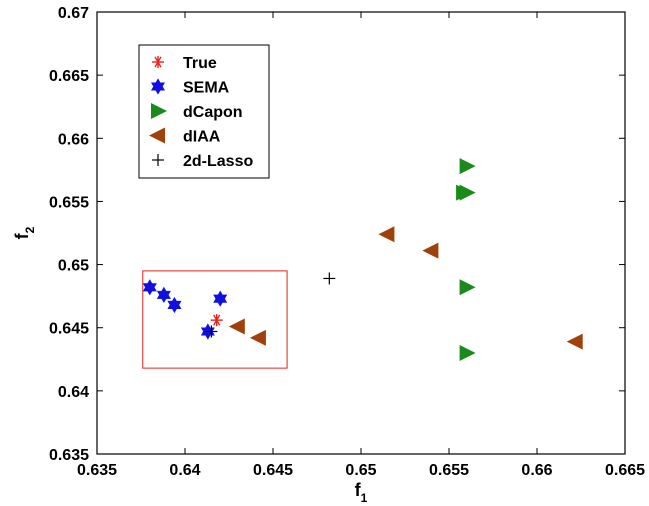 This screenshot has height=506, width=649. I want to click on legend-label-diaa: dIAA, so click(202, 137).